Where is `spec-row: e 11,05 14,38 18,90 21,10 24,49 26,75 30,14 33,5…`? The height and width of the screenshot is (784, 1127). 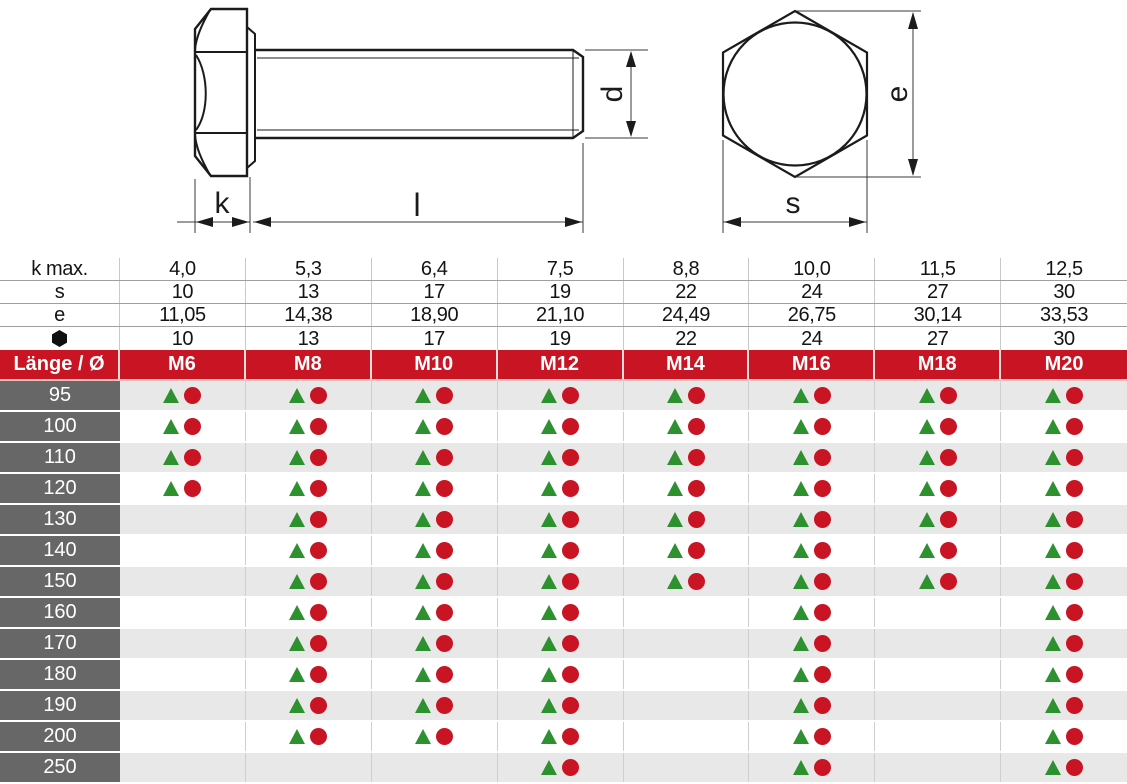 spec-row: e 11,05 14,38 18,90 21,10 24,49 26,75 30,14 33,5… is located at coordinates (563, 315).